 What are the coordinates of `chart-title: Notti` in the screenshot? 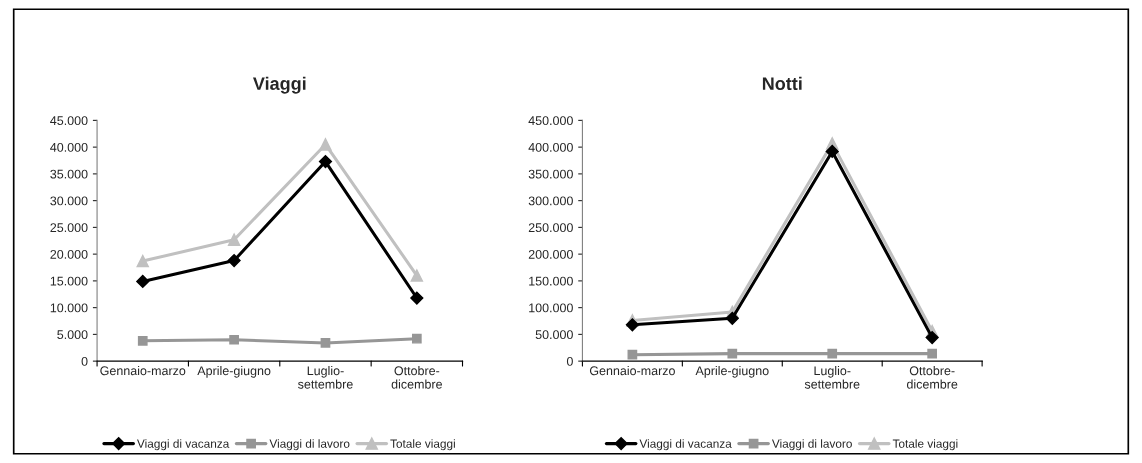 It's located at (782, 83).